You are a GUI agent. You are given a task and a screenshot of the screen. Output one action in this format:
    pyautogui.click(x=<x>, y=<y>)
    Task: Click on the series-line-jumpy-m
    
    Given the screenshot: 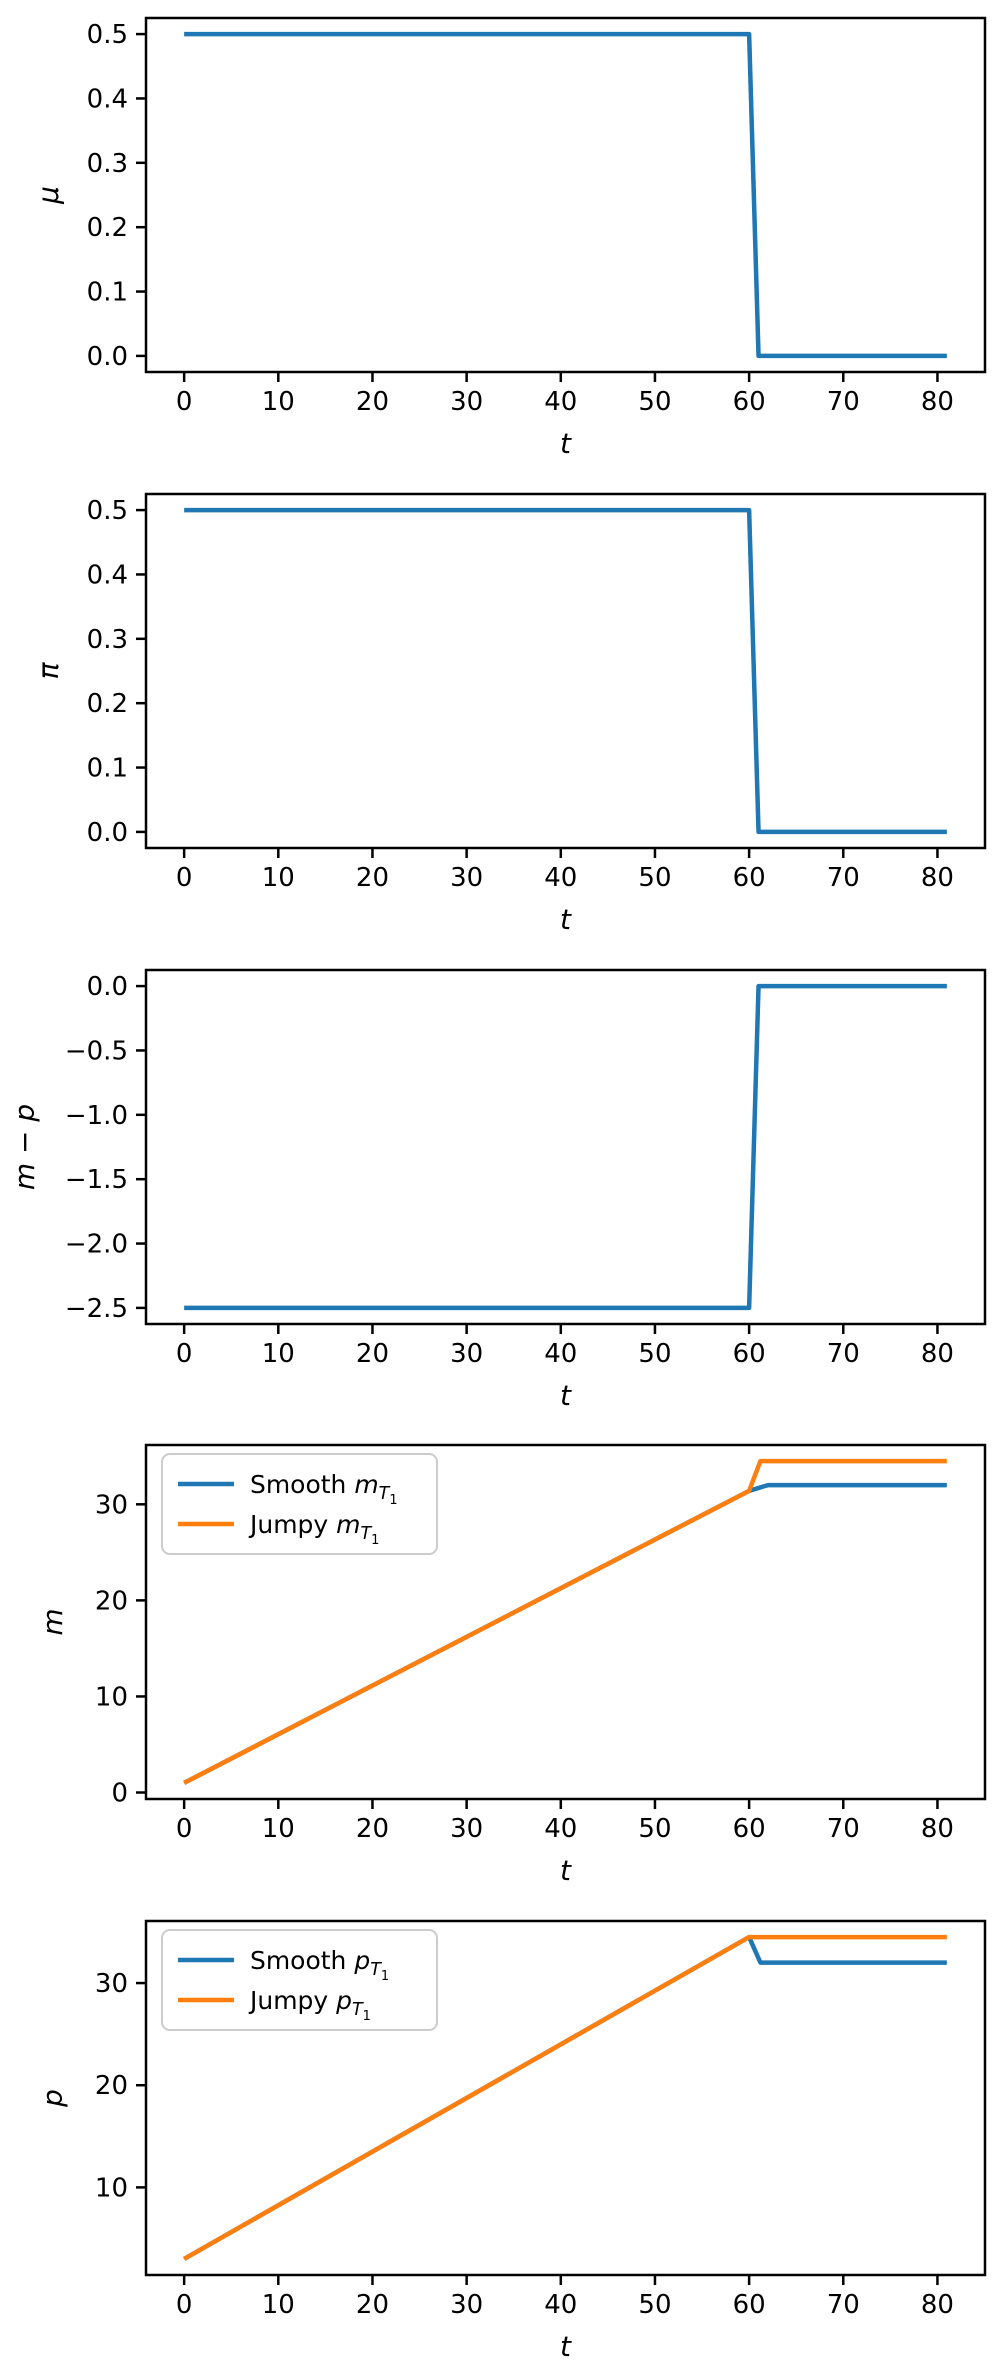 What is the action you would take?
    pyautogui.click(x=565, y=1622)
    